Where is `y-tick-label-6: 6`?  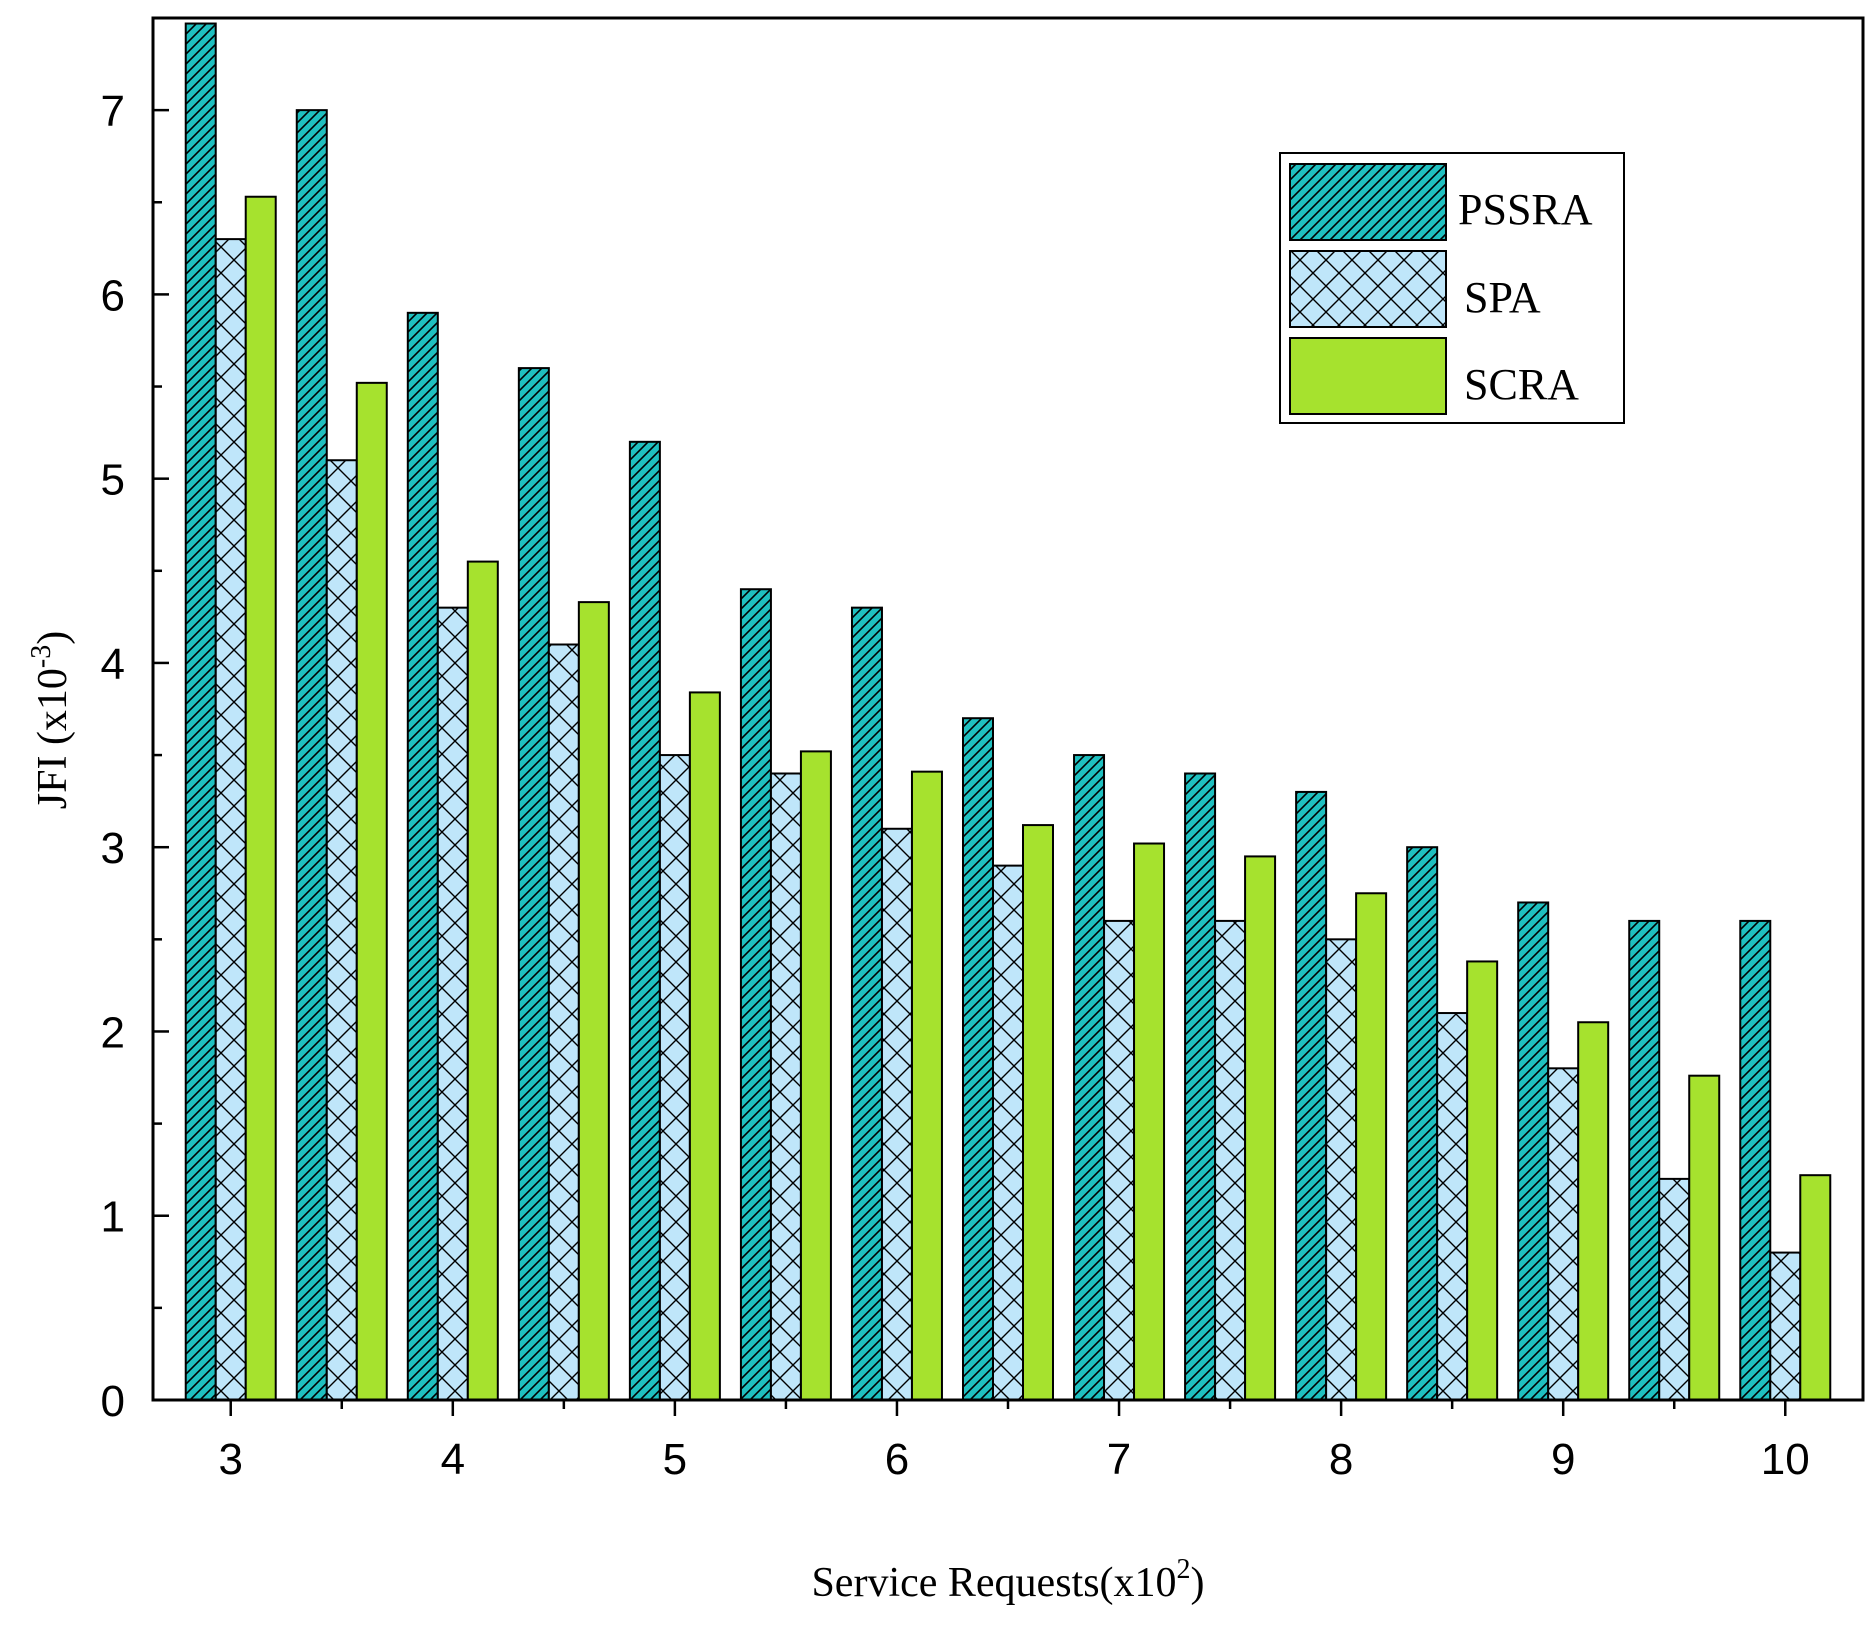 y-tick-label-6: 6 is located at coordinates (113, 295).